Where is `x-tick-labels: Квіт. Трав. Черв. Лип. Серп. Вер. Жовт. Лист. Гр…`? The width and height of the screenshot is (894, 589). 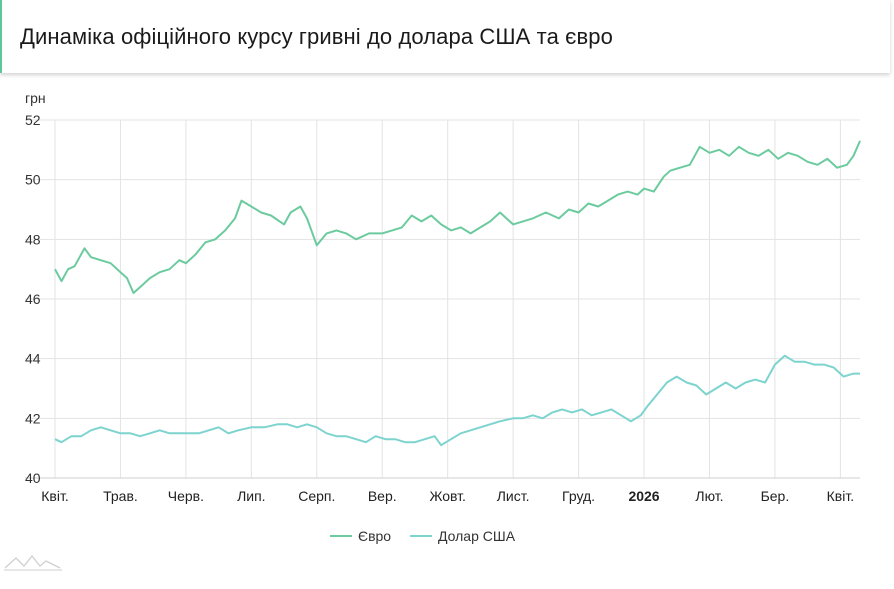
x-tick-labels: Квіт. Трав. Черв. Лип. Серп. Вер. Жовт. Лист. Гр… is located at coordinates (447, 496).